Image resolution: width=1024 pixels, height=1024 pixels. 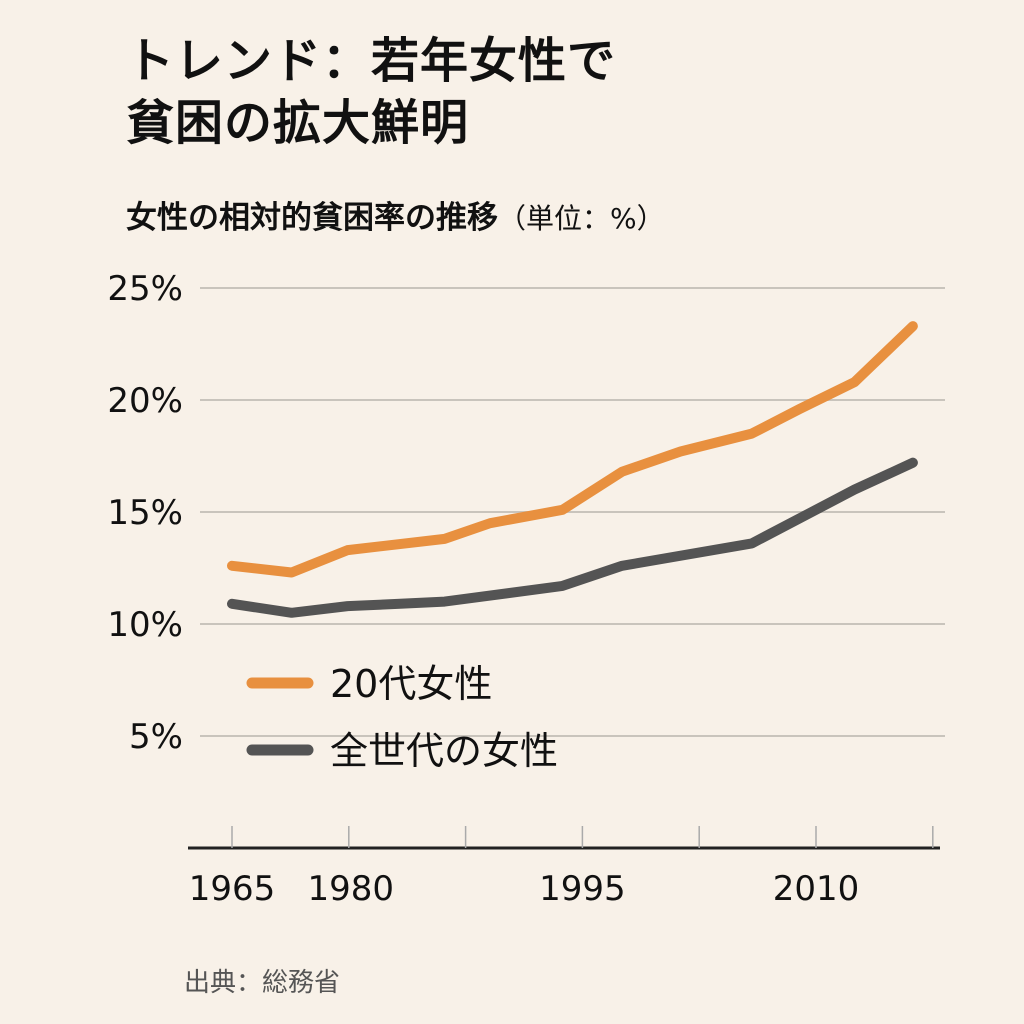 I want to click on subtitle-unit: （単位：%）, so click(x=581, y=218).